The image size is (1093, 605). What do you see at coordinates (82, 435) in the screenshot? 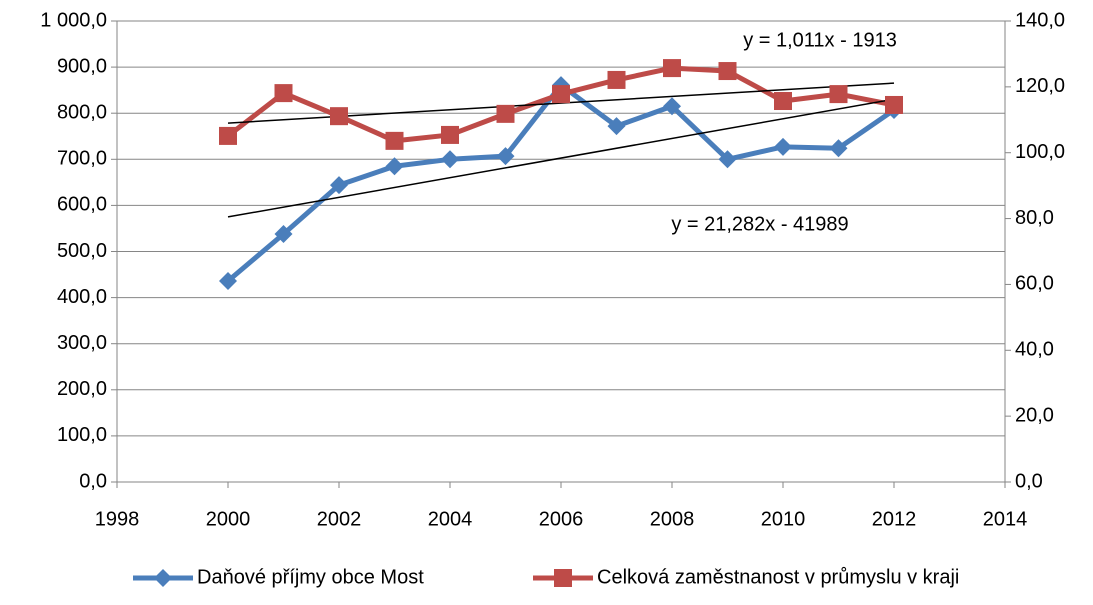
I see `y-tick-label: 100,0` at bounding box center [82, 435].